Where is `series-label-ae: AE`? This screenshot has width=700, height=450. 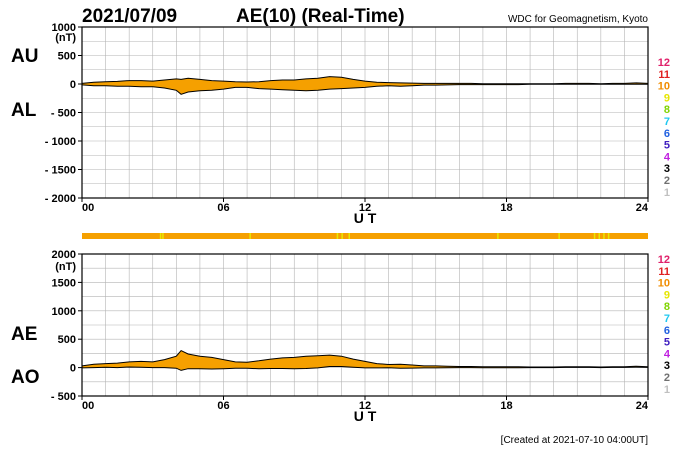
series-label-ae: AE is located at coordinates (24, 334).